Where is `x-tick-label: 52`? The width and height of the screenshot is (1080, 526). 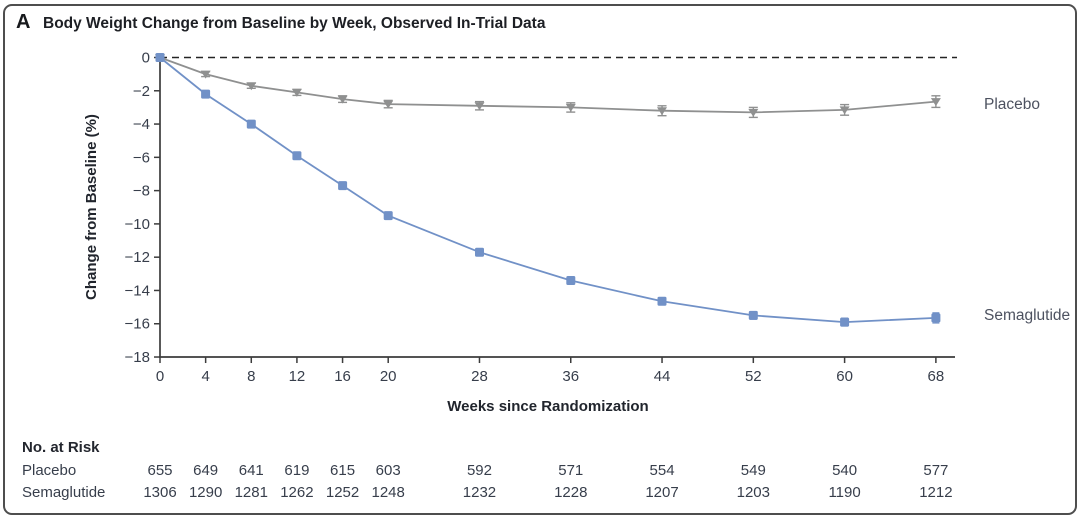
x-tick-label: 52 is located at coordinates (753, 376).